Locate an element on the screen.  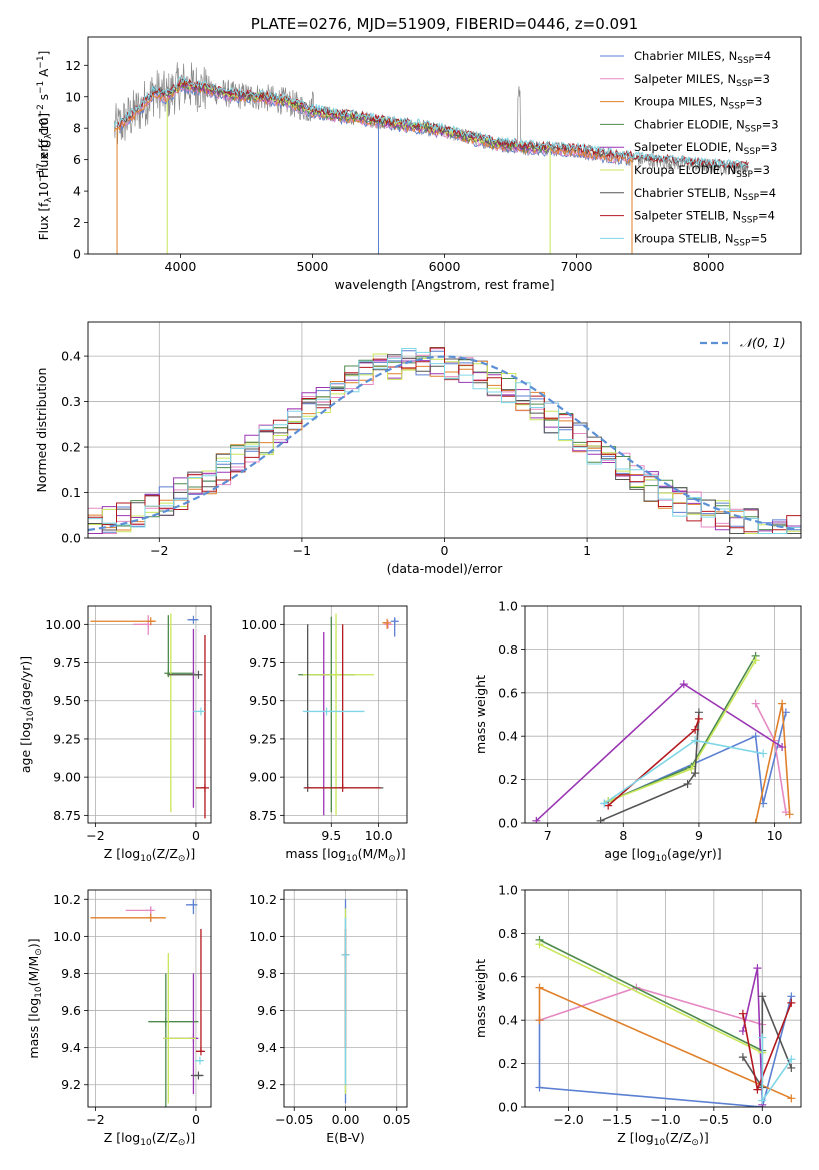
x-tick-label: 10.0 is located at coordinates (379, 835).